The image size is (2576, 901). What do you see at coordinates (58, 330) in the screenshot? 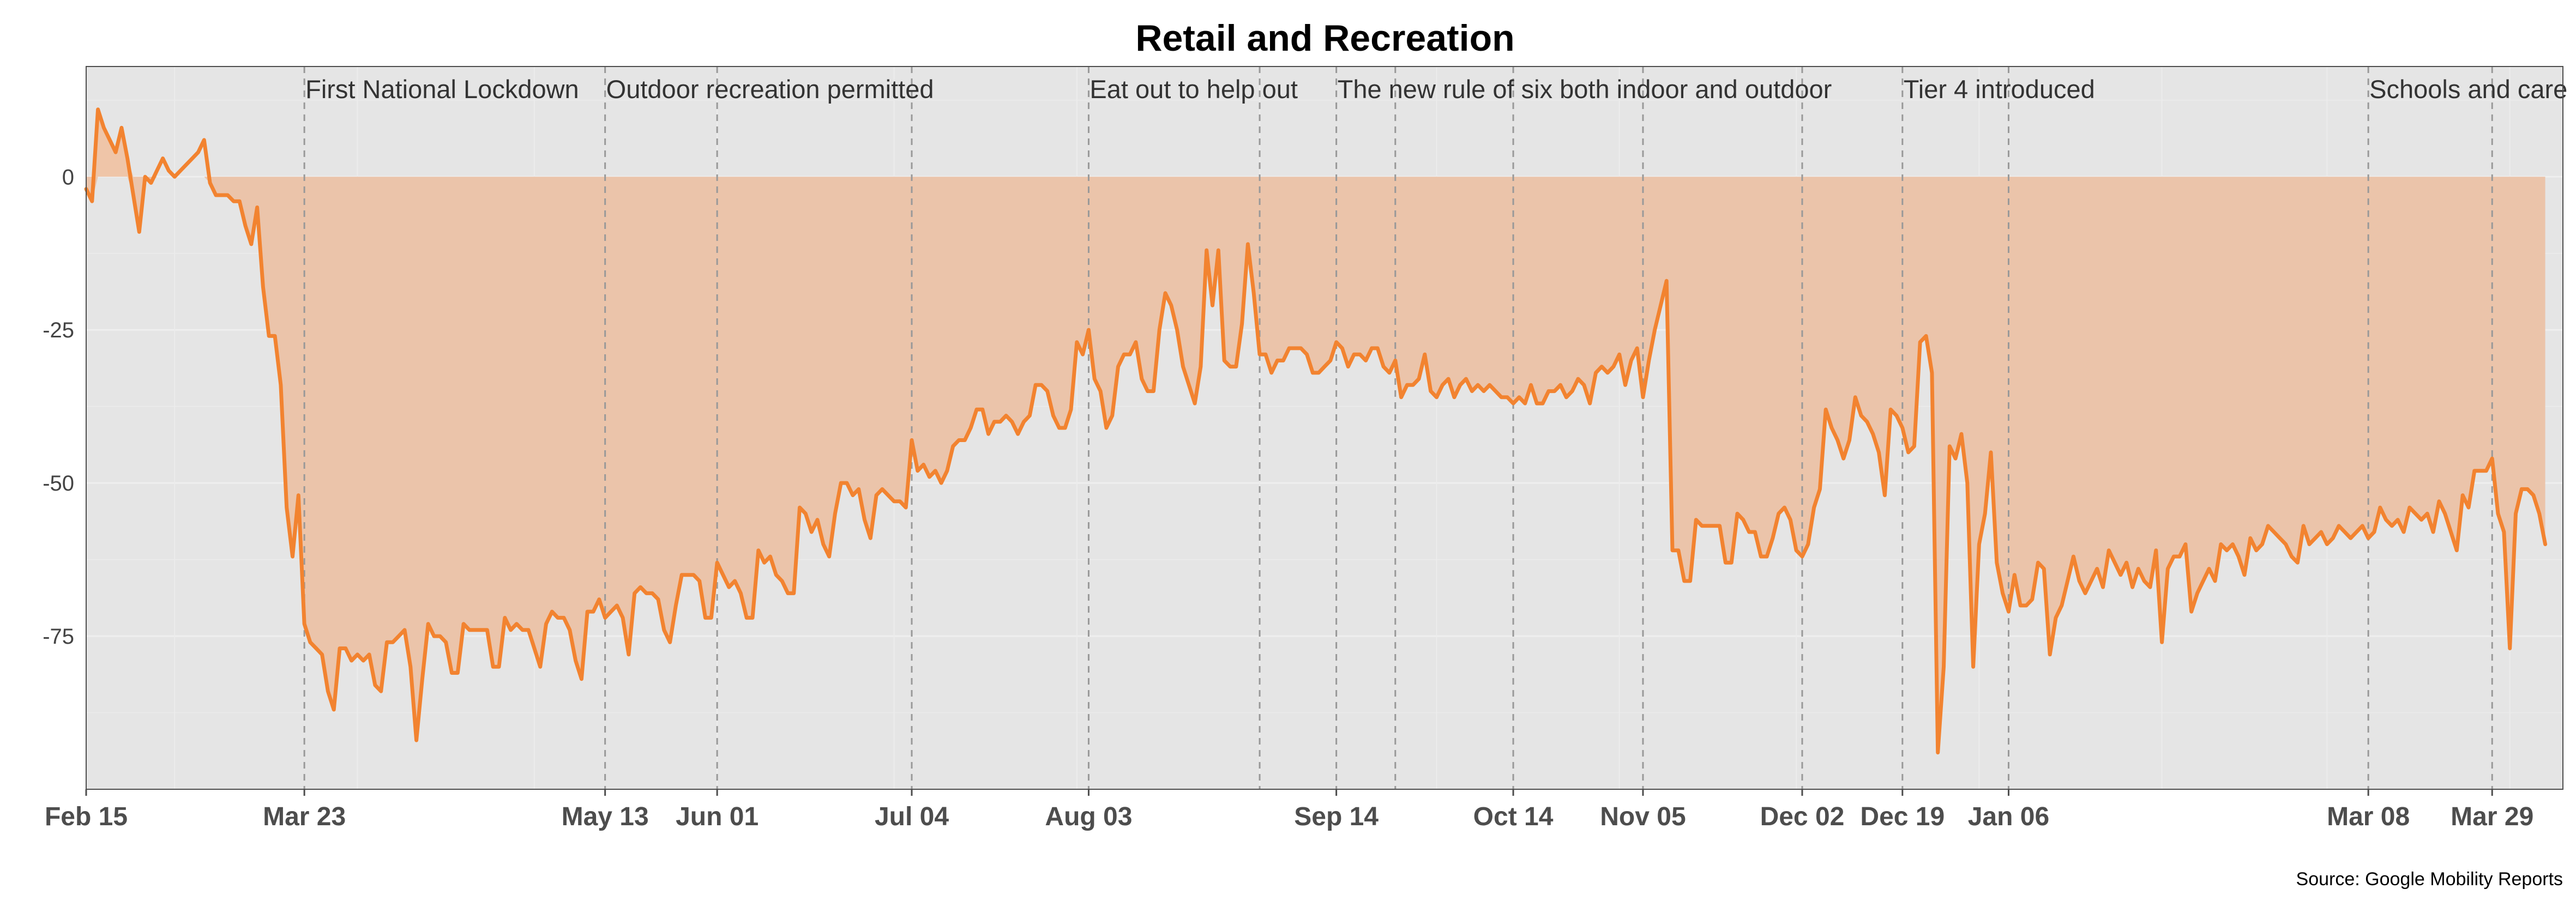
I see `y-tick-label: -25` at bounding box center [58, 330].